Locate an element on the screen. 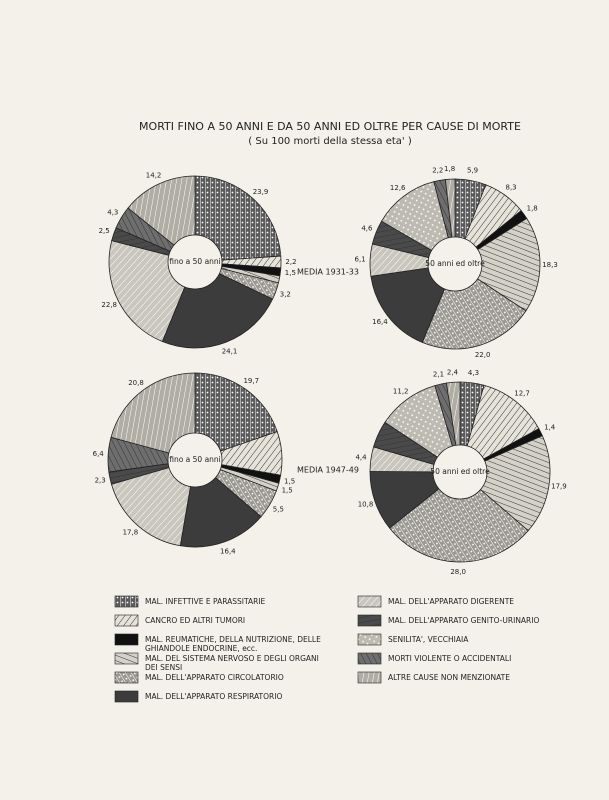 Image resolution: width=609 pixels, height=800 pixels. slice-label: 4,6 is located at coordinates (367, 228).